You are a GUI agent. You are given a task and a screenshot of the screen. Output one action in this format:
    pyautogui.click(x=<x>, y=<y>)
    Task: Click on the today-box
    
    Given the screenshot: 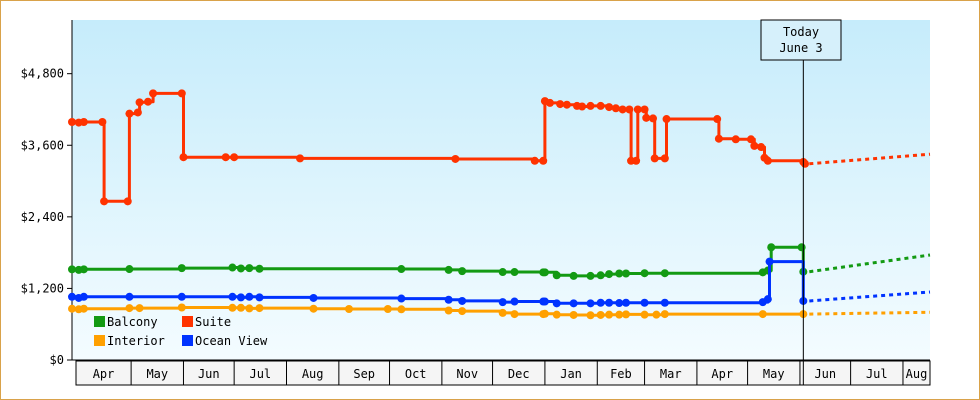 What is the action you would take?
    pyautogui.click(x=801, y=40)
    